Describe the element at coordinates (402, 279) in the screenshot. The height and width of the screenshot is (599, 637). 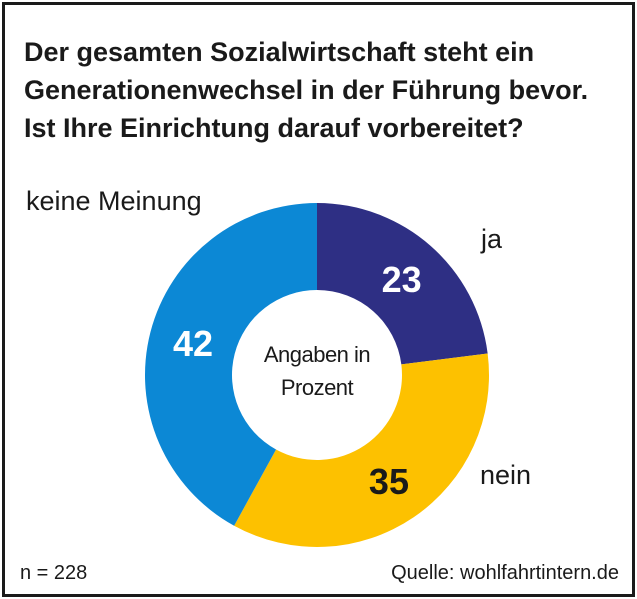
I see `value-label-ja: 23` at that location.